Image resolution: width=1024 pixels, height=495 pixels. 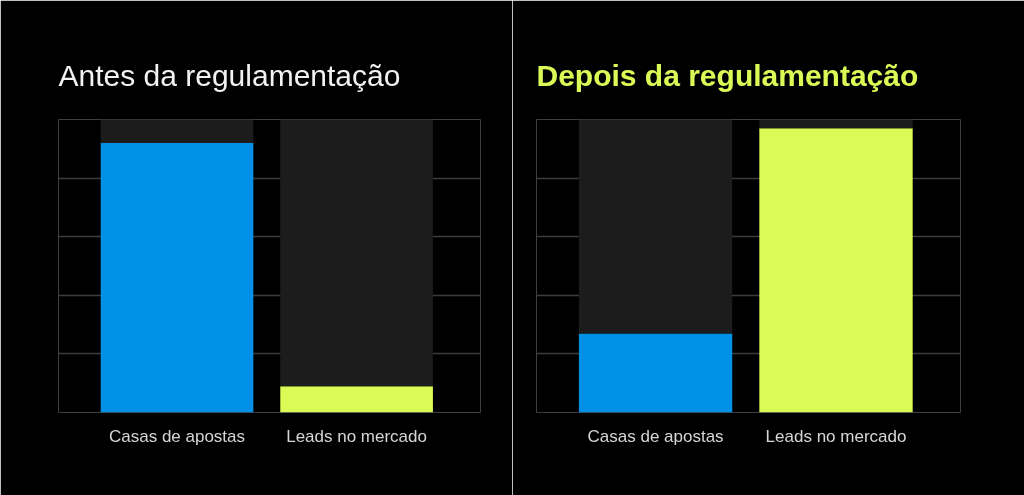 I want to click on chart-title: Depois da regulamentação, so click(x=727, y=75).